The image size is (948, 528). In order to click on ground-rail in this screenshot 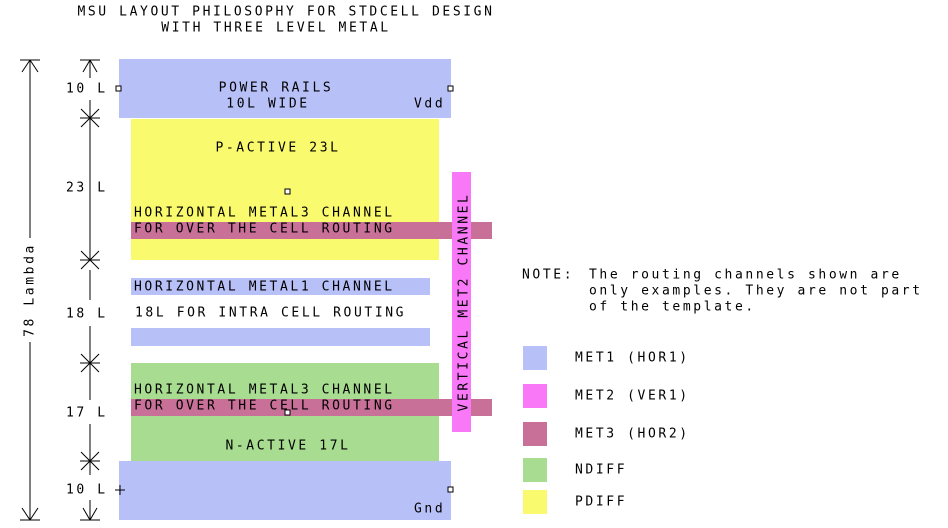, I will do `click(285, 490)`.